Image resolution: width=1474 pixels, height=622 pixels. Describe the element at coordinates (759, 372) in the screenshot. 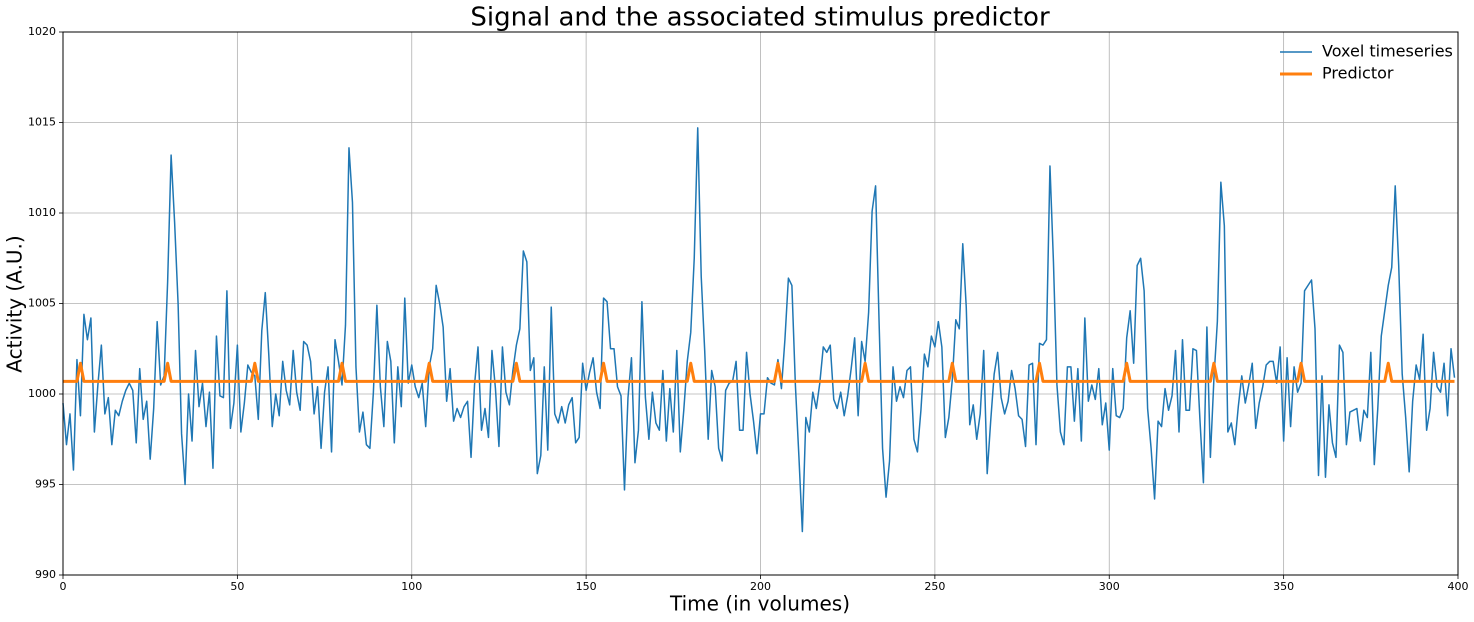

I see `series-line` at that location.